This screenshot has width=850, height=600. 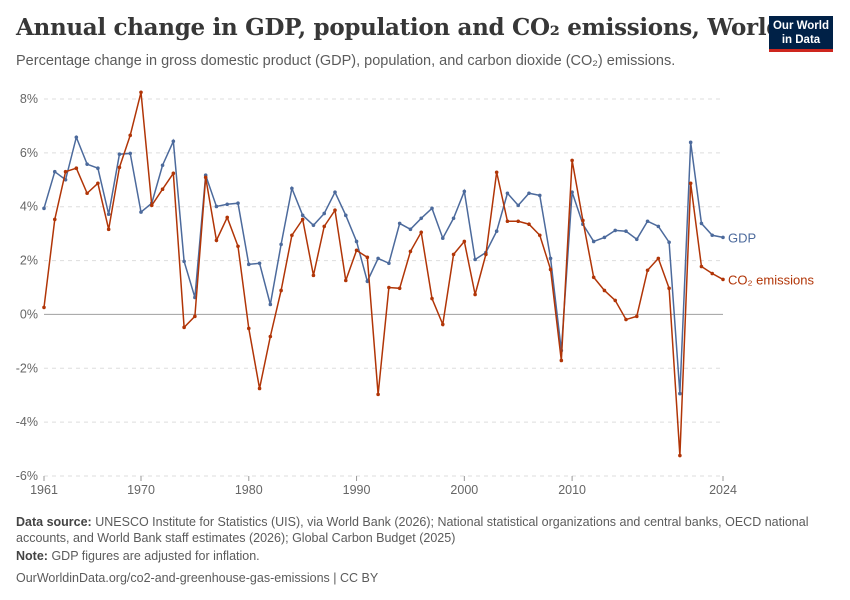 What do you see at coordinates (572, 490) in the screenshot?
I see `x-tick-label: 2010` at bounding box center [572, 490].